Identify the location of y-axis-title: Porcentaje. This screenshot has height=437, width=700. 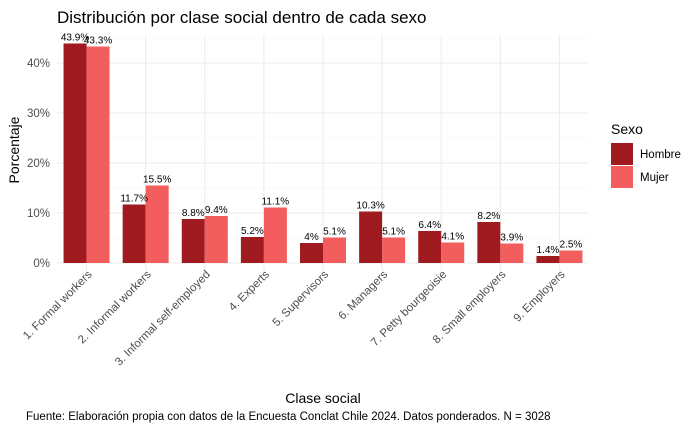
(14, 149).